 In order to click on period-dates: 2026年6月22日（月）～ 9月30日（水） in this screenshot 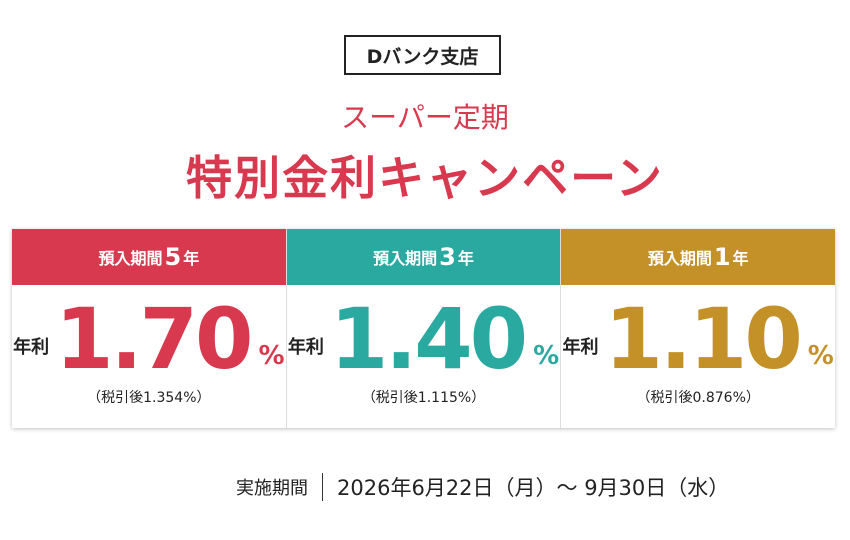, I will do `click(533, 488)`.